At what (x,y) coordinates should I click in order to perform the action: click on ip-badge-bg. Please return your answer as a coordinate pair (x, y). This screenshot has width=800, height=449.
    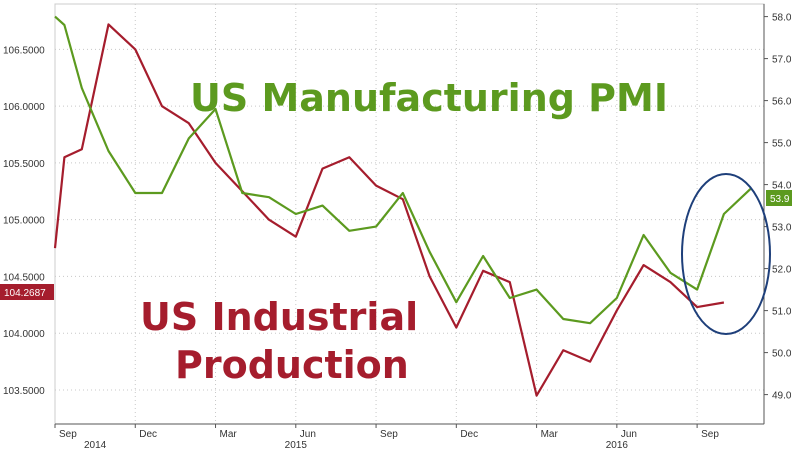
    Looking at the image, I should click on (27, 292).